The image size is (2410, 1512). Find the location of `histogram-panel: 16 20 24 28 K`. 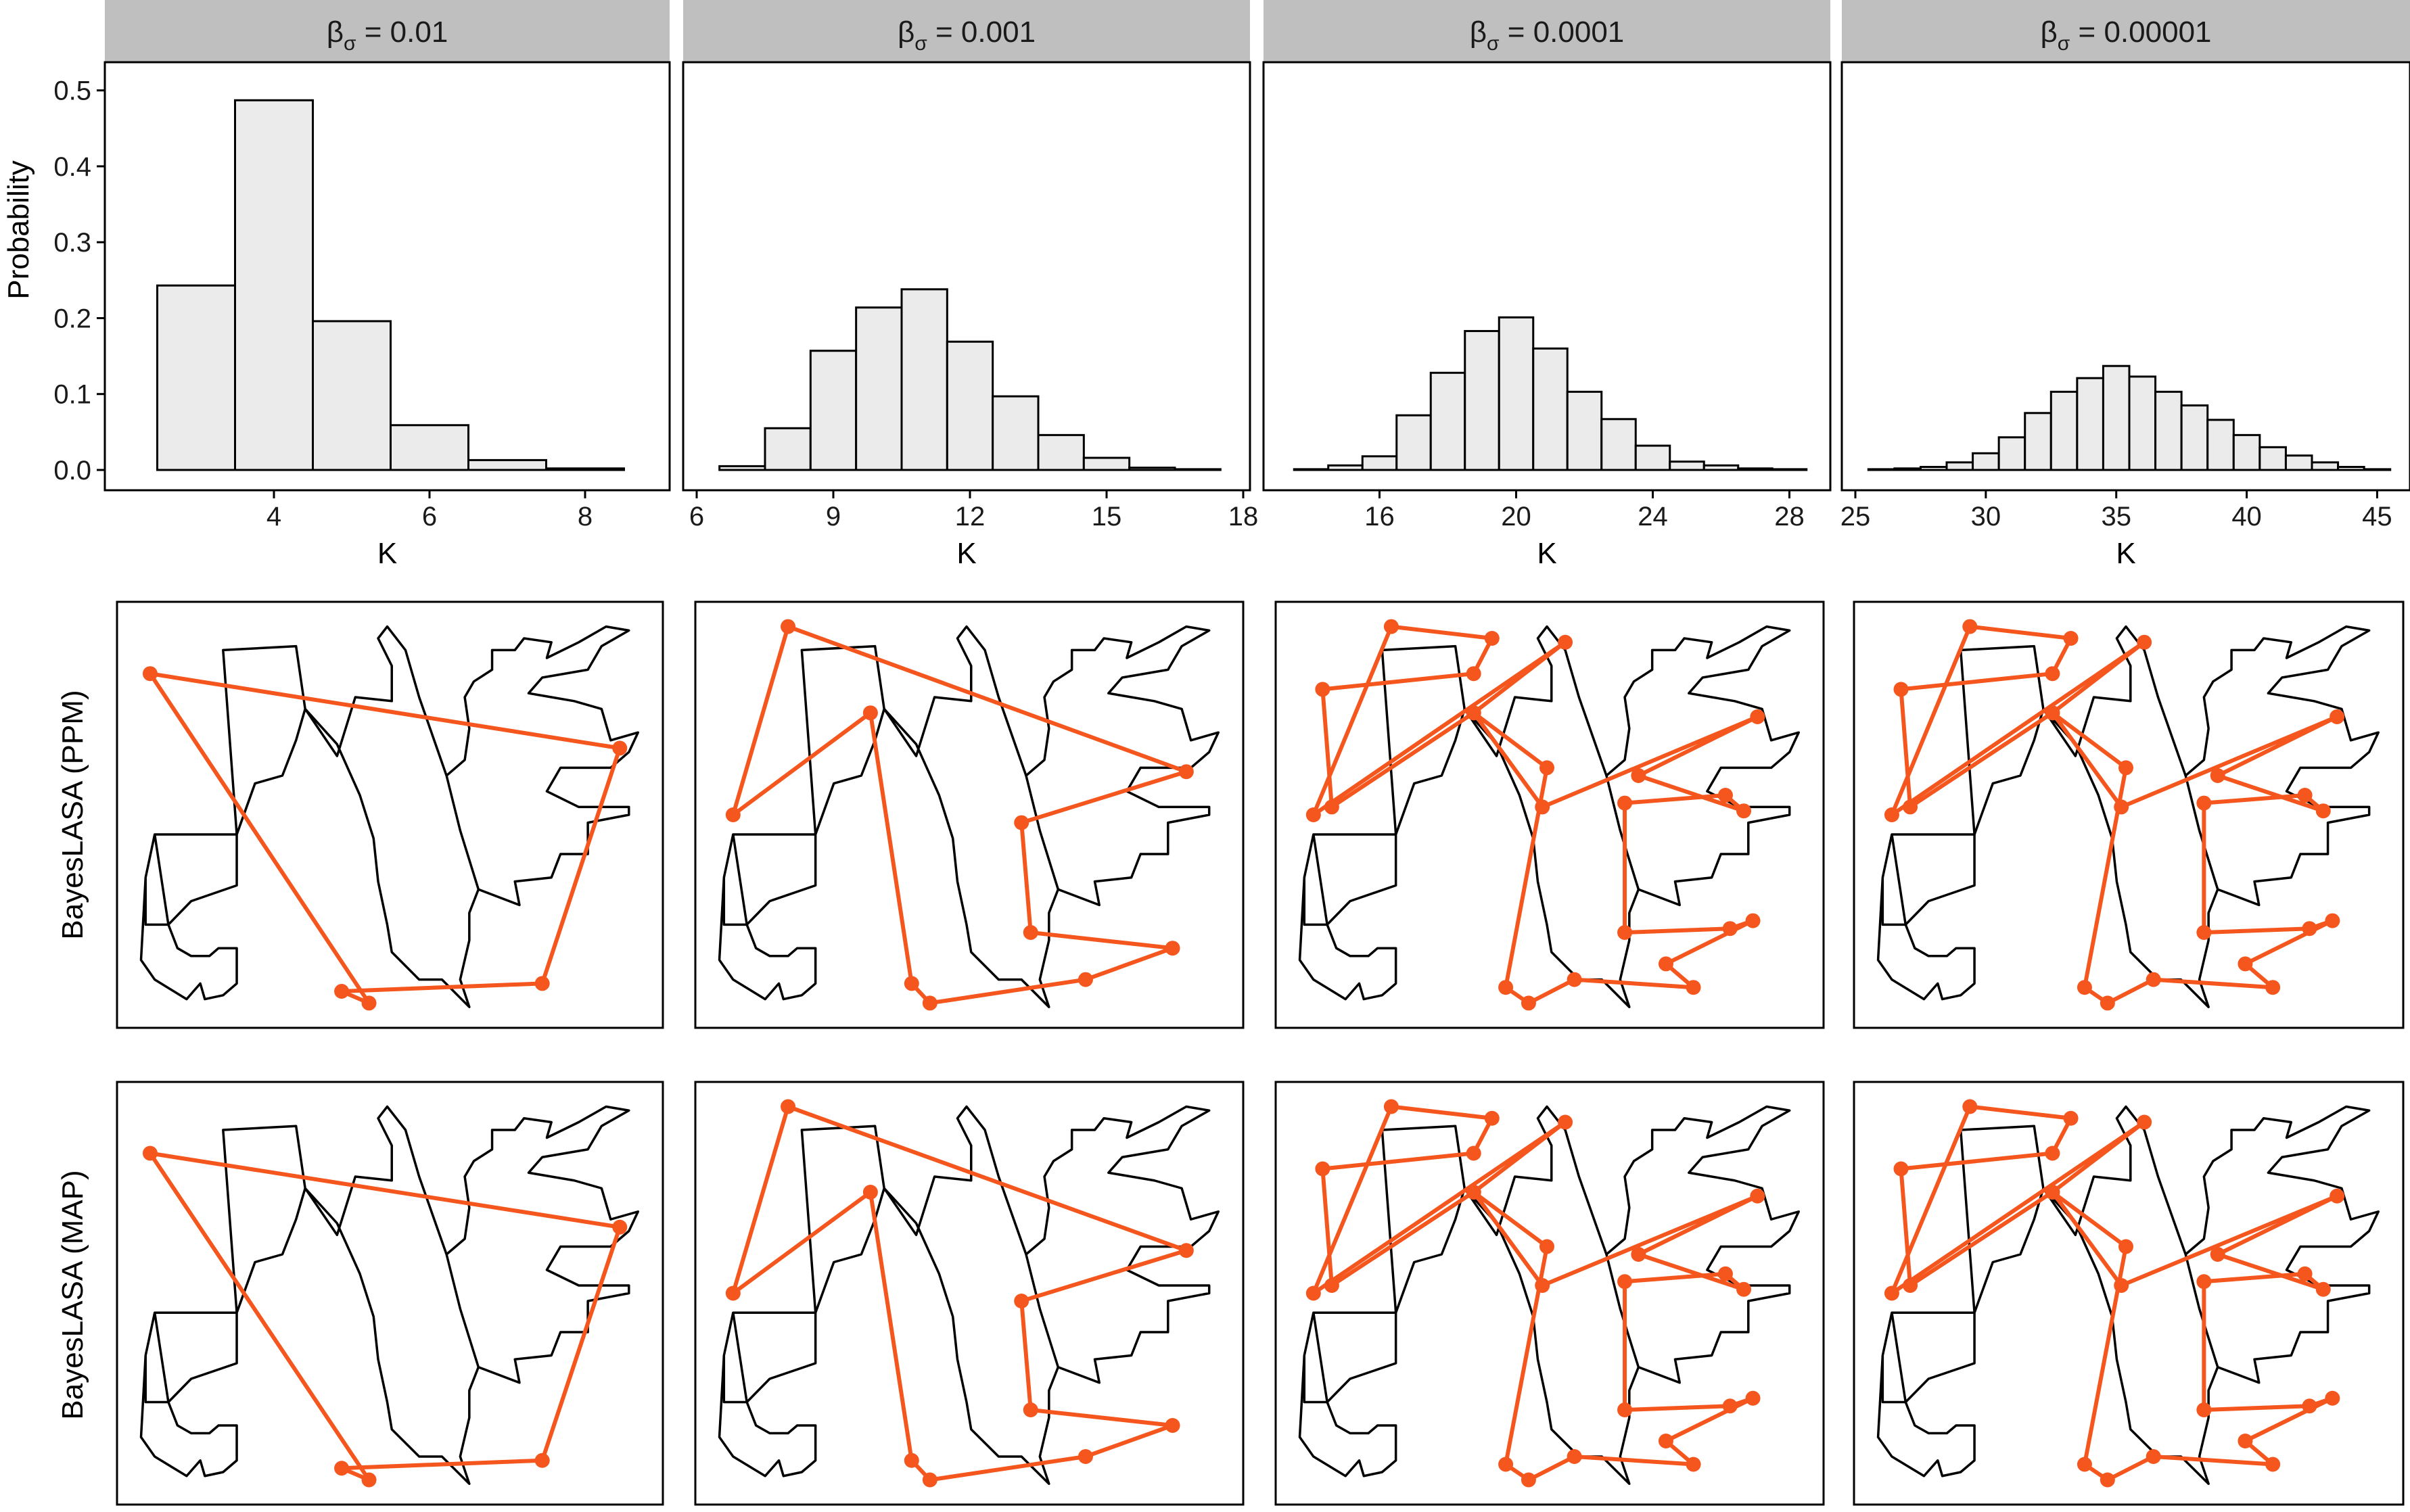

histogram-panel: 16 20 24 28 K is located at coordinates (1547, 315).